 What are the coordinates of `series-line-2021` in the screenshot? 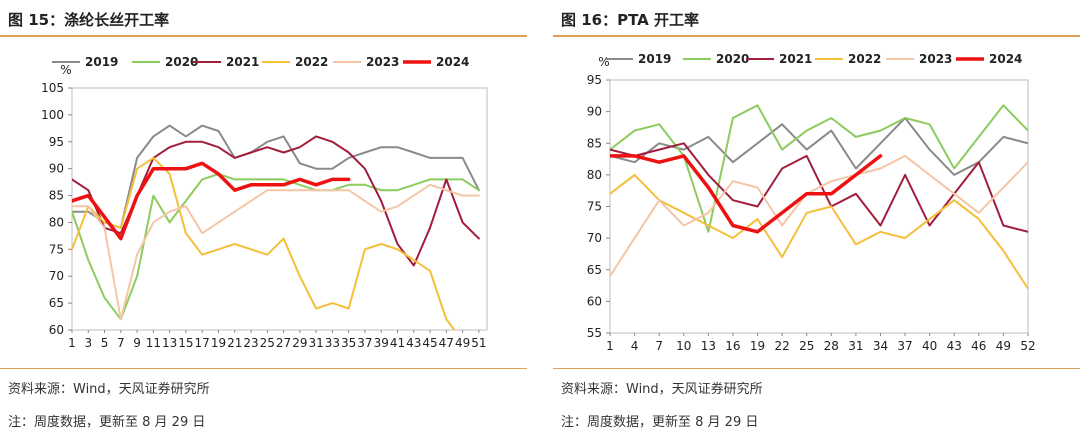 It's located at (819, 187).